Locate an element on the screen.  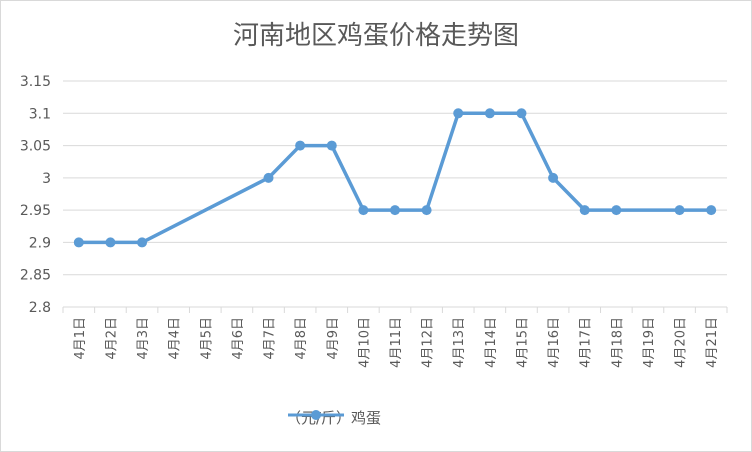
y-tick-label: 3.05 is located at coordinates (35, 147).